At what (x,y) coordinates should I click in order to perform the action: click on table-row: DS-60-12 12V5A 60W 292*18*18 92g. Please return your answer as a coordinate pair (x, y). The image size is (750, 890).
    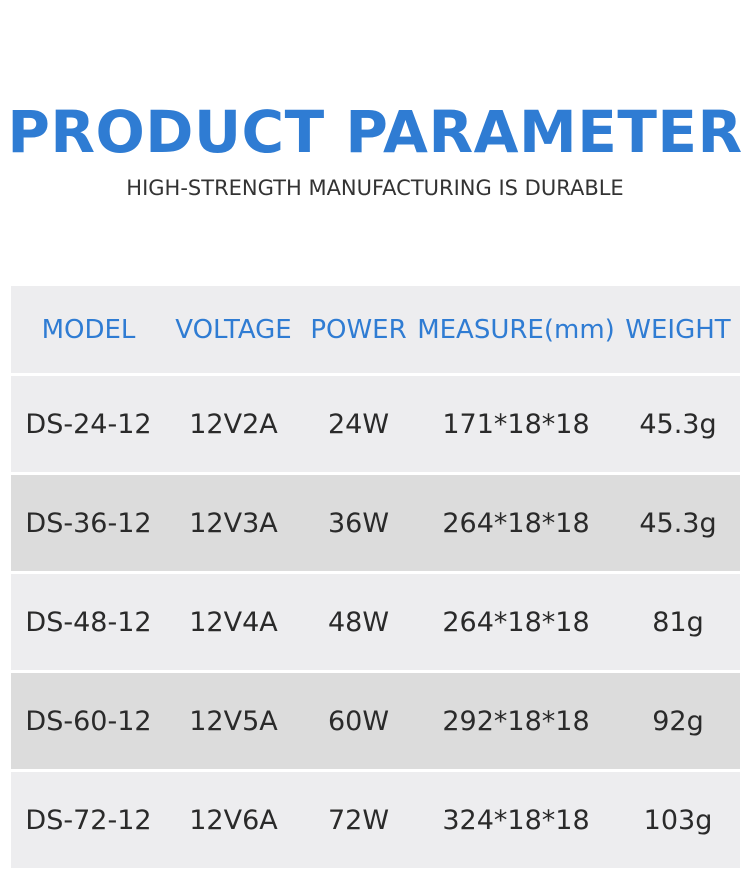
    Looking at the image, I should click on (375, 721).